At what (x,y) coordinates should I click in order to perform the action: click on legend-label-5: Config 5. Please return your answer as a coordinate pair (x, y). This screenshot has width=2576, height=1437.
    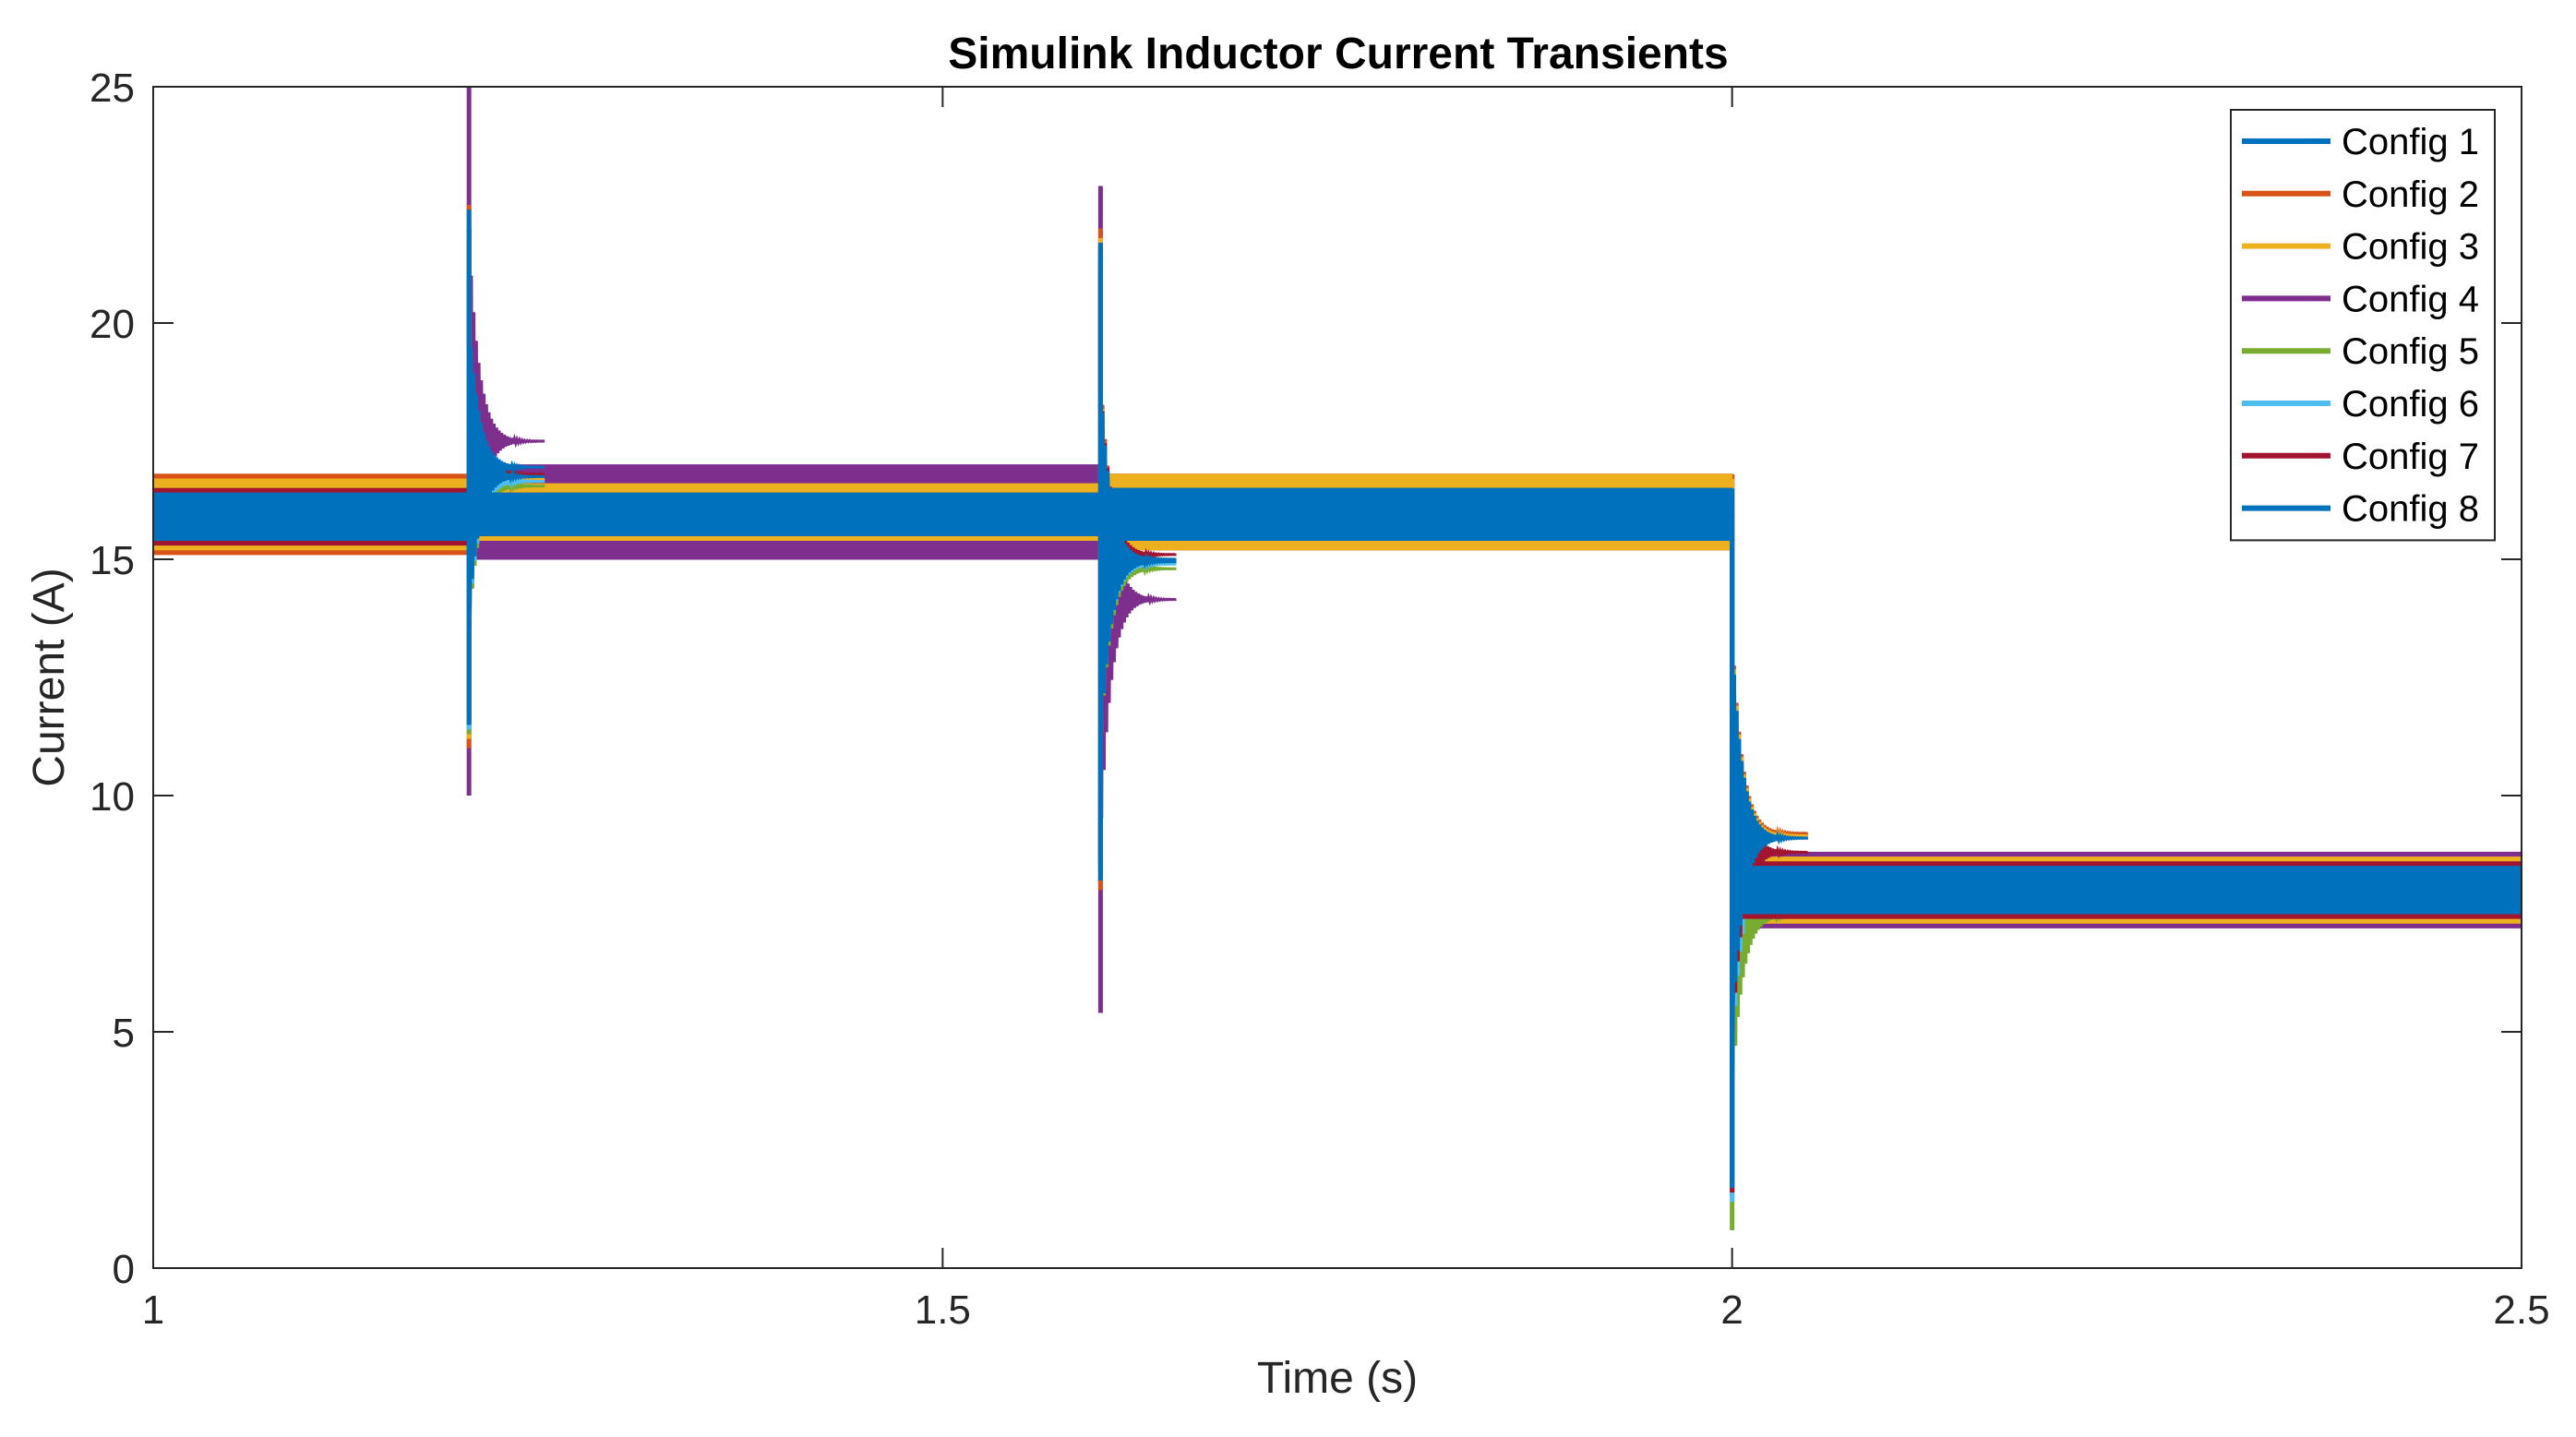
    Looking at the image, I should click on (2410, 351).